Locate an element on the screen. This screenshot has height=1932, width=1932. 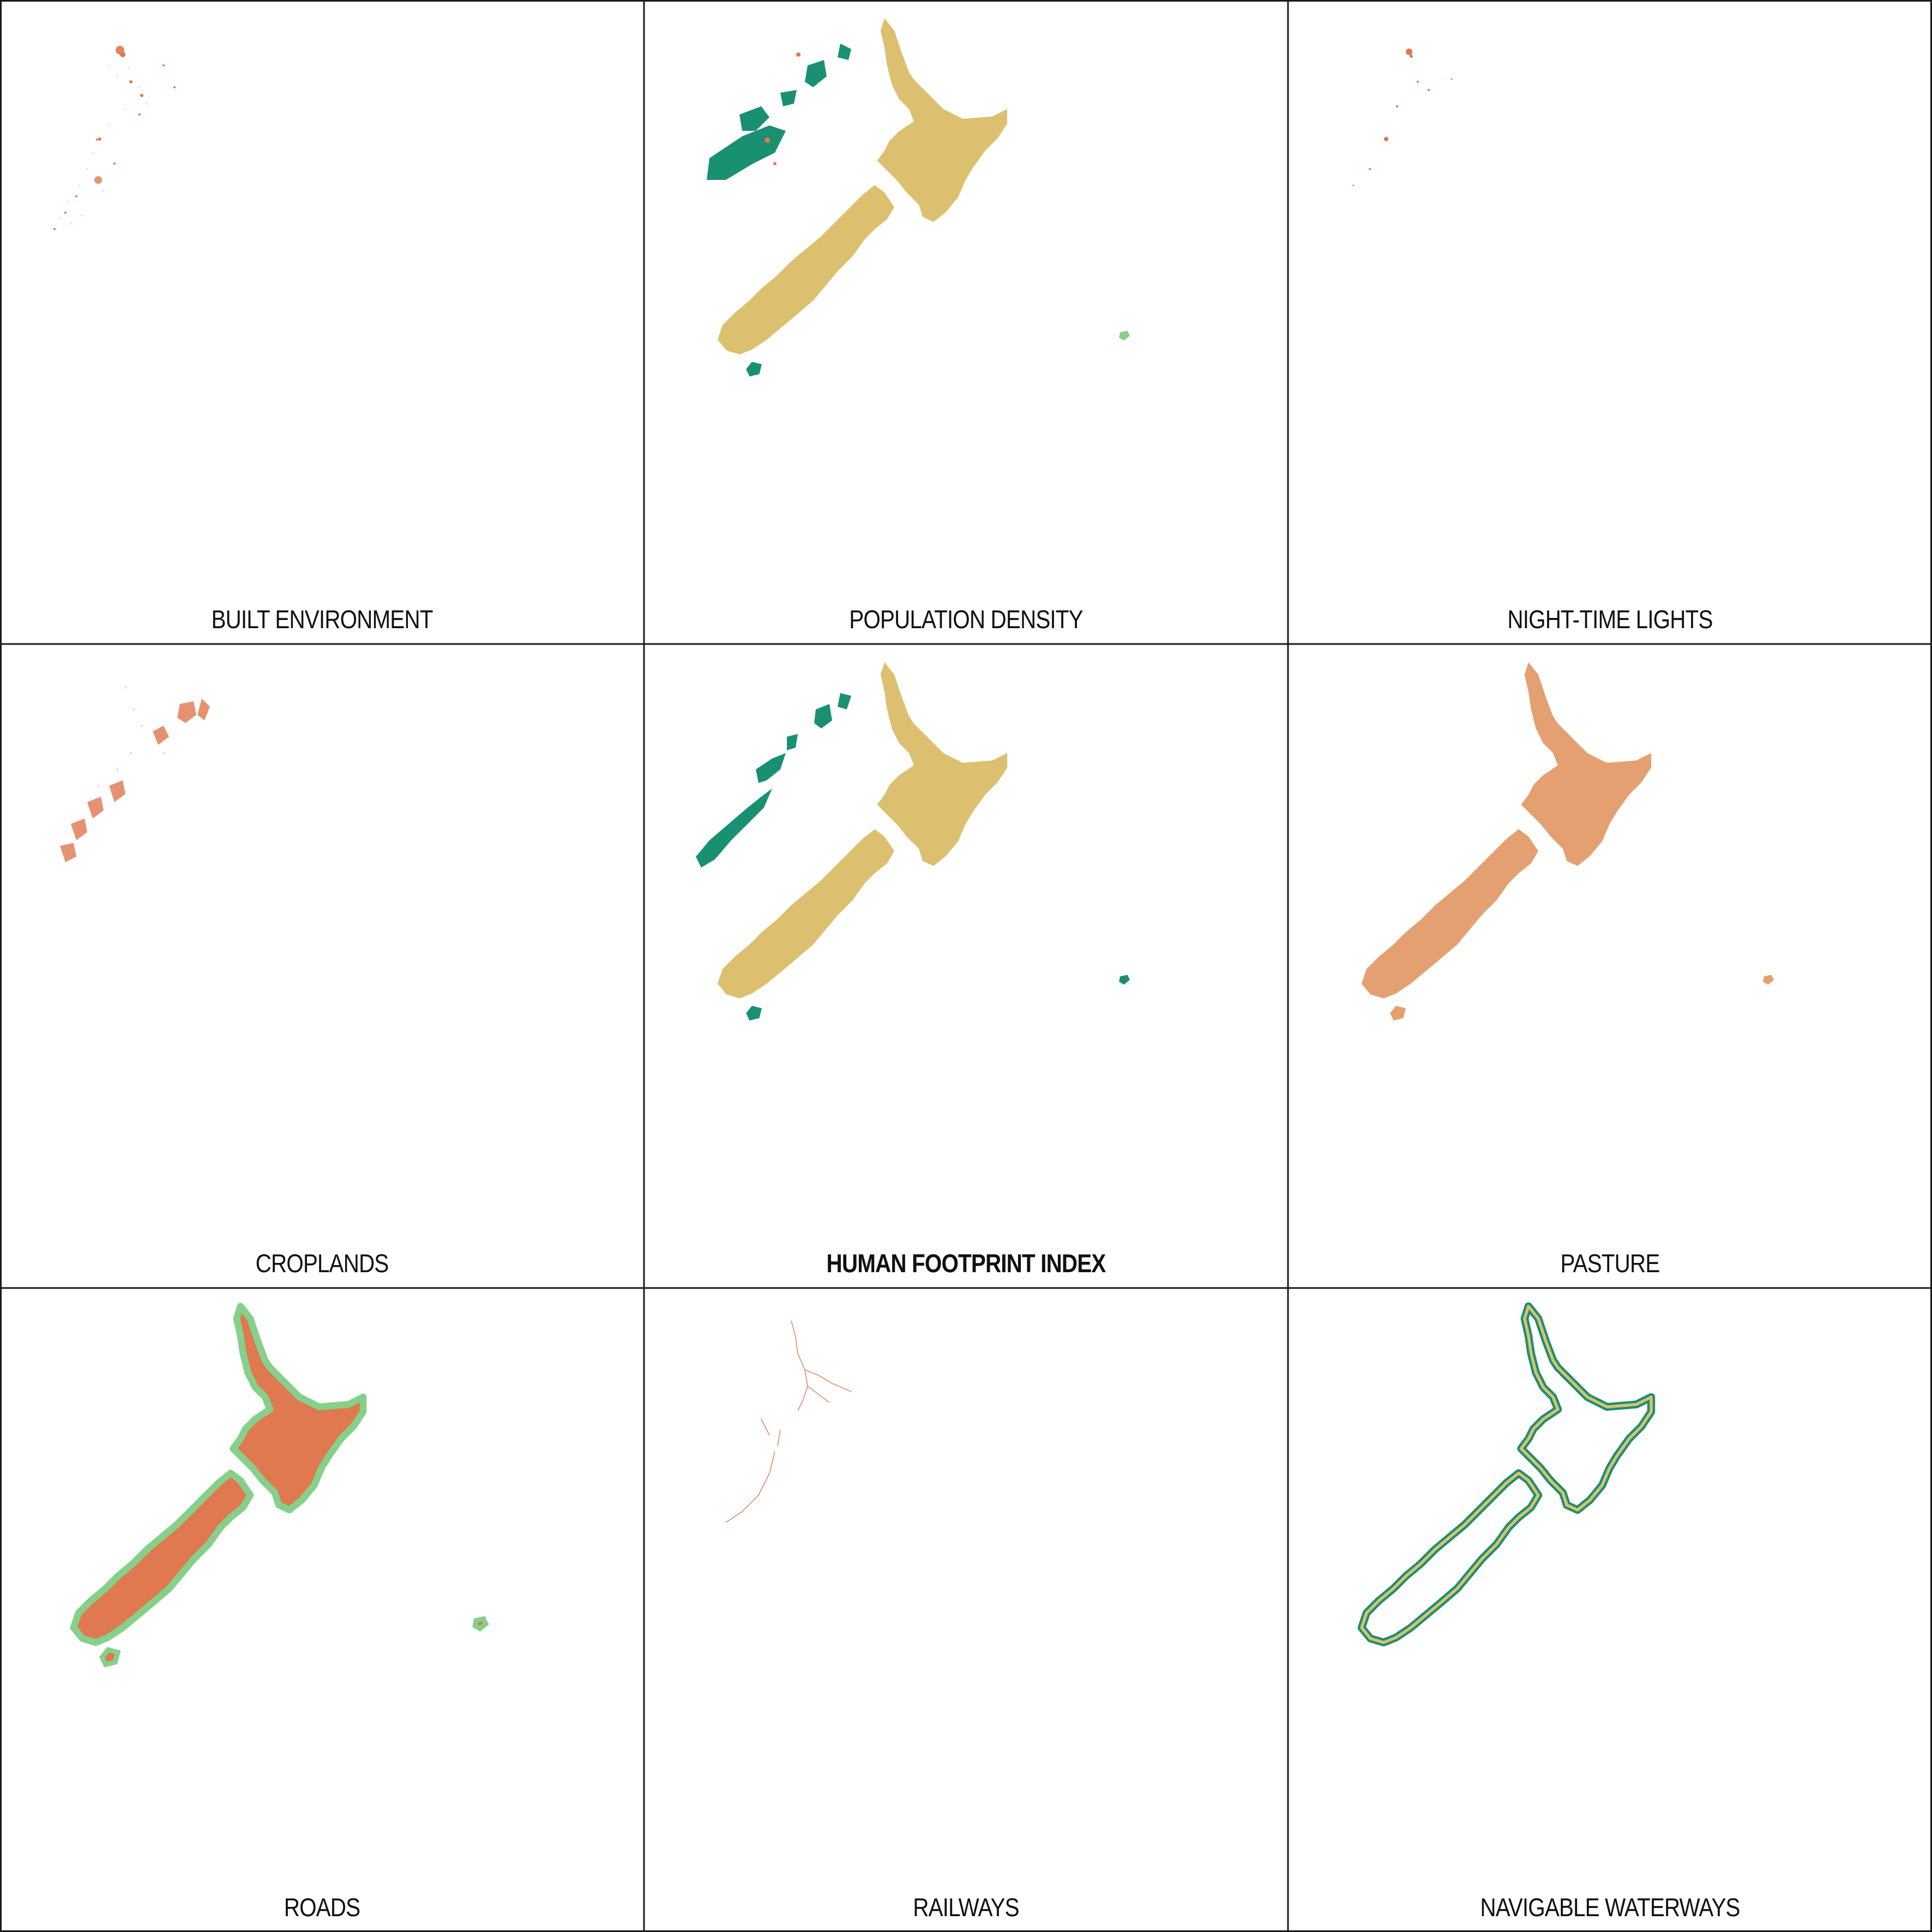
croplands-clusters is located at coordinates (135, 780).